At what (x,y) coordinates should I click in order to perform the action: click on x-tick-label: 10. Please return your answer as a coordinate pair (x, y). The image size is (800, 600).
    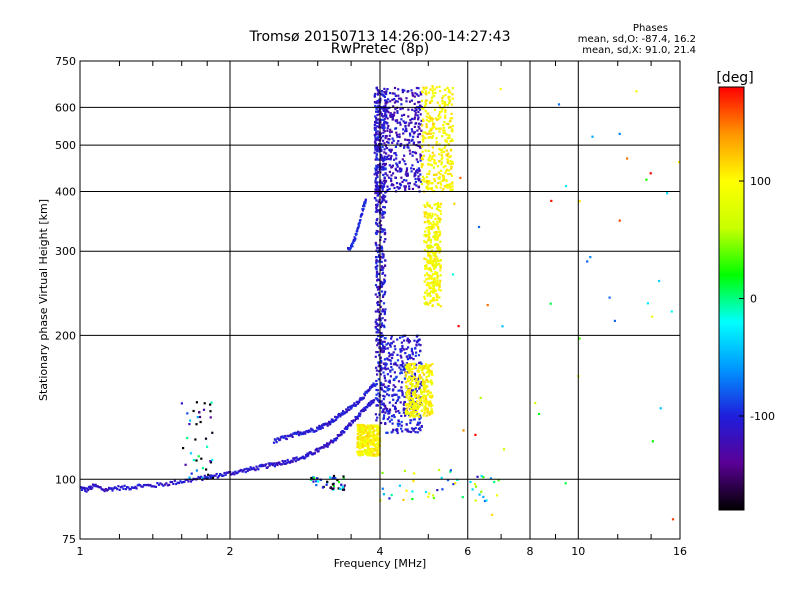
    Looking at the image, I should click on (578, 551).